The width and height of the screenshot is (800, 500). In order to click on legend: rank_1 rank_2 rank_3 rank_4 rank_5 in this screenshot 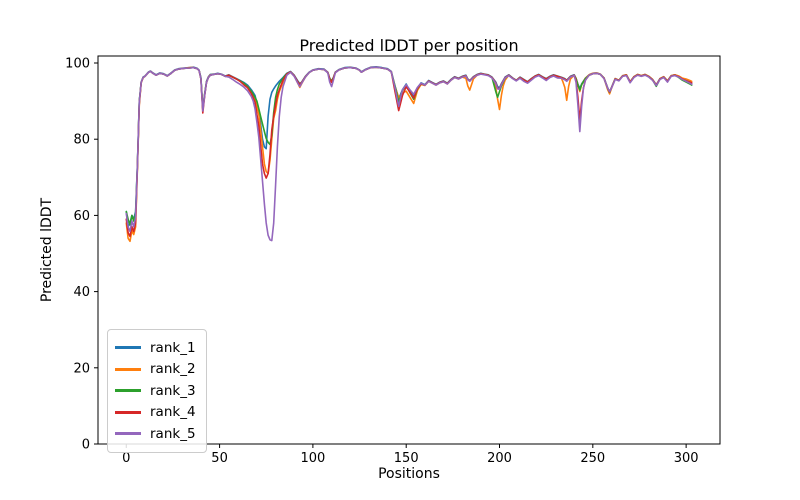, I will do `click(157, 391)`.